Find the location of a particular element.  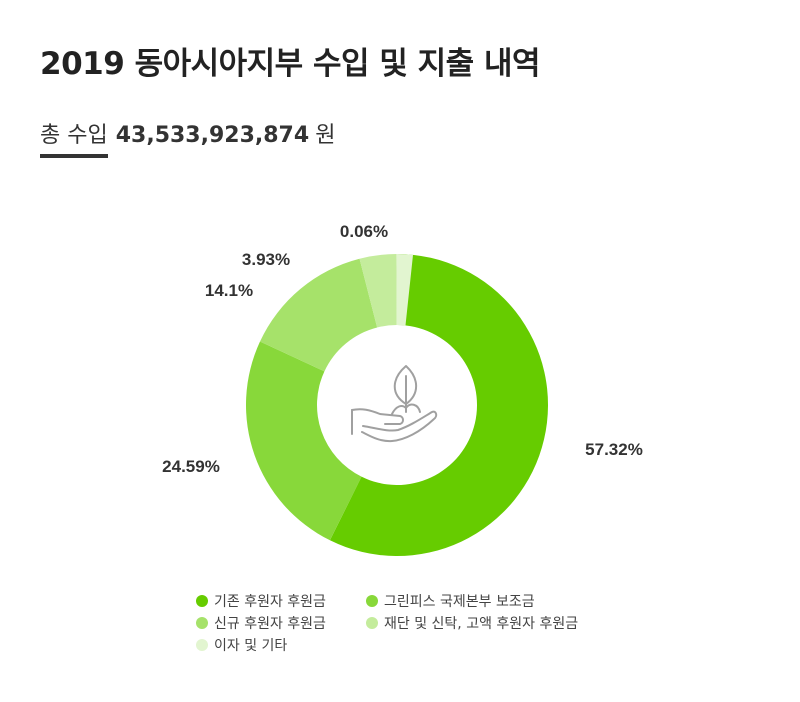

total-income-label: 총 수입 is located at coordinates (74, 135).